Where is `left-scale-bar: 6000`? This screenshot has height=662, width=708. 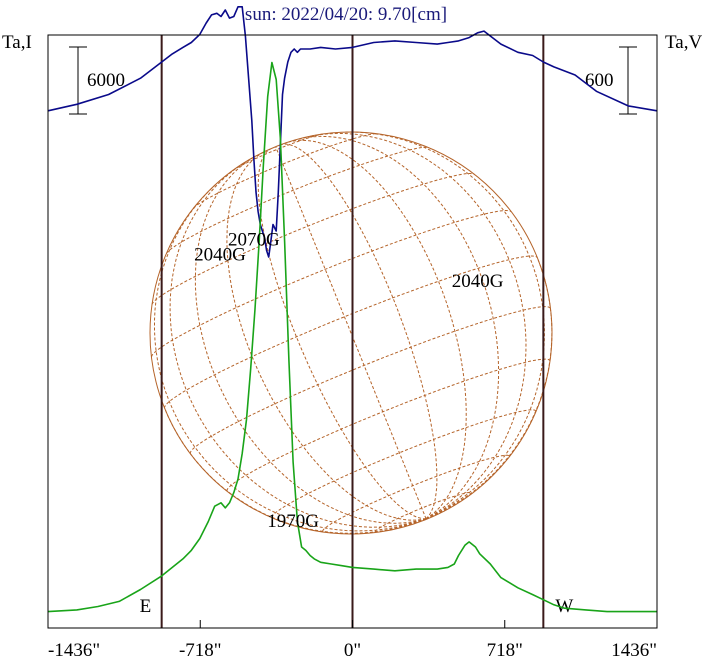 left-scale-bar: 6000 is located at coordinates (97, 80).